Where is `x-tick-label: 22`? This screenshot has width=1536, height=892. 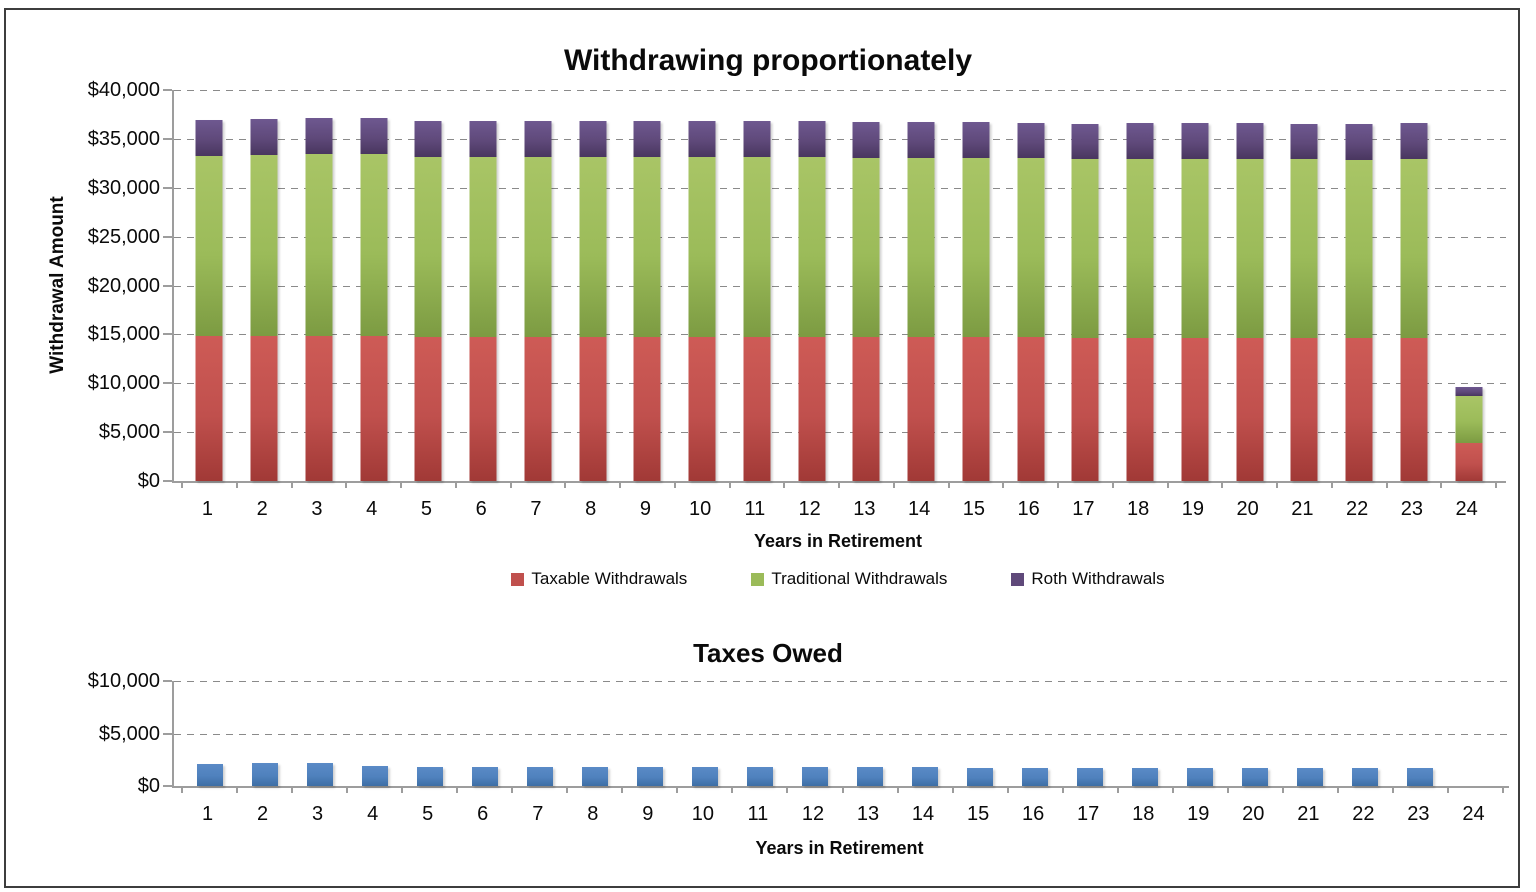
x-tick-label: 22 is located at coordinates (1357, 509).